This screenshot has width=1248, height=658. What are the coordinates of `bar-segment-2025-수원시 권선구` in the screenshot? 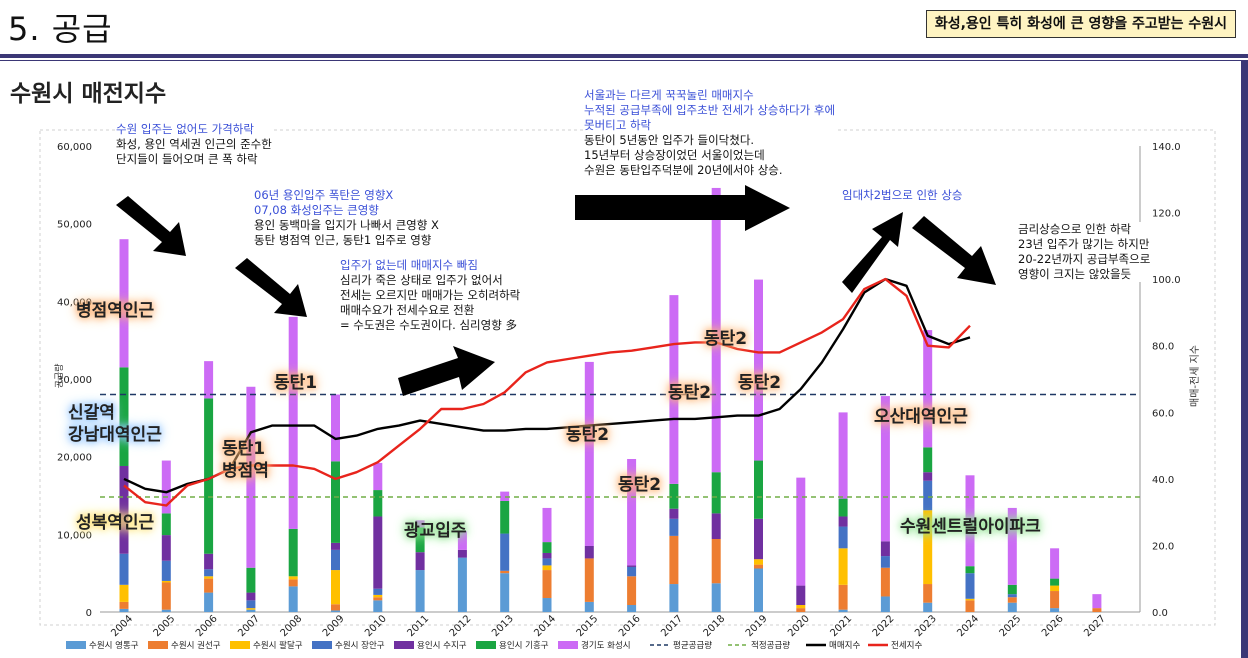 It's located at (1012, 600).